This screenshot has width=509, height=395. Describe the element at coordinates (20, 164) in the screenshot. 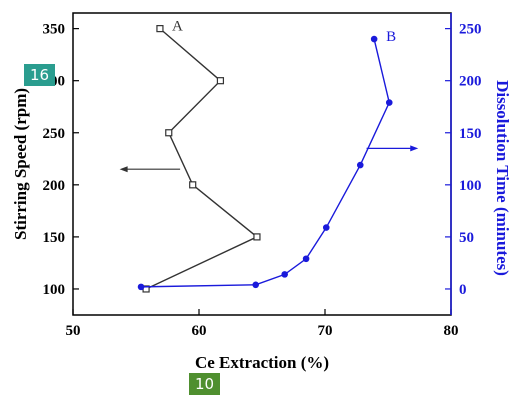

I see `left-y-axis-title: Stirring Speed (rpm)` at that location.